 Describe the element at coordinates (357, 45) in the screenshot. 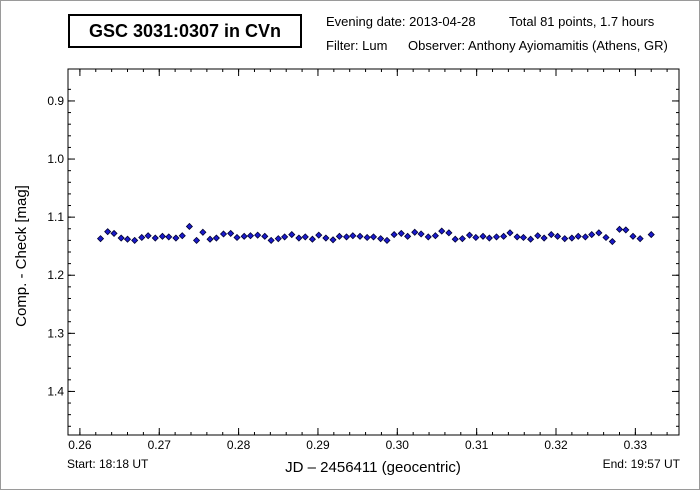

I see `filter-info: Filter: Lum` at that location.